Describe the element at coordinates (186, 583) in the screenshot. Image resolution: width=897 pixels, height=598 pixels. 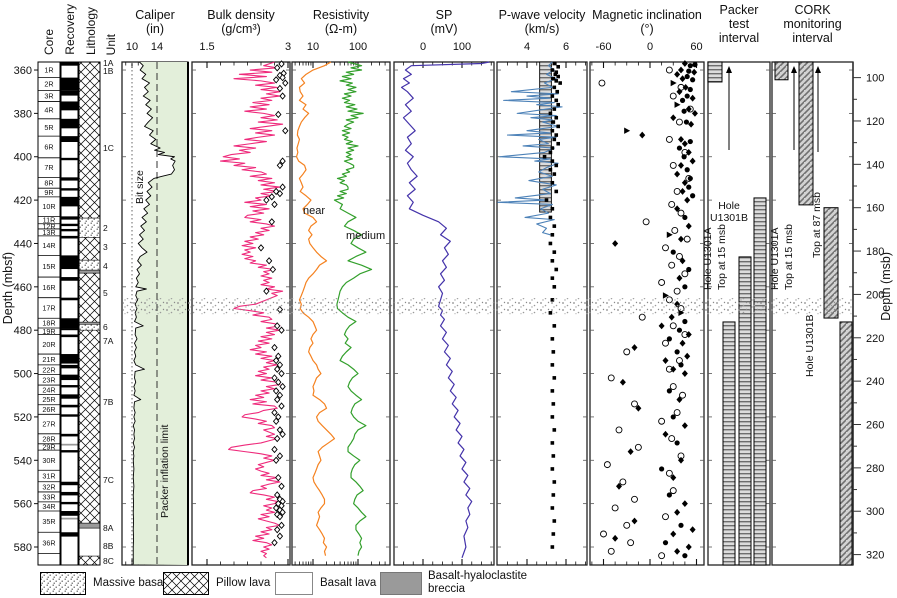
I see `legend-swatch-pillow-lava` at that location.